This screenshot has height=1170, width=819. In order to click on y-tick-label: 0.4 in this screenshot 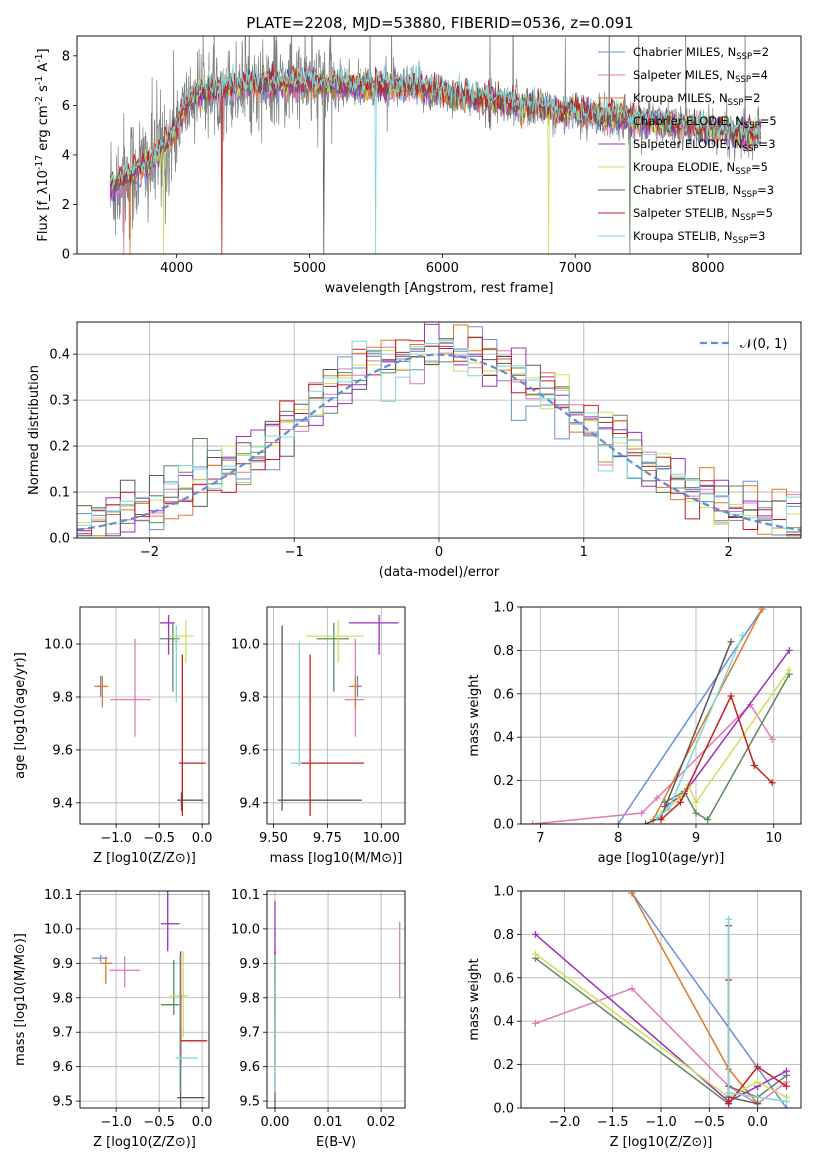, I will do `click(503, 738)`.